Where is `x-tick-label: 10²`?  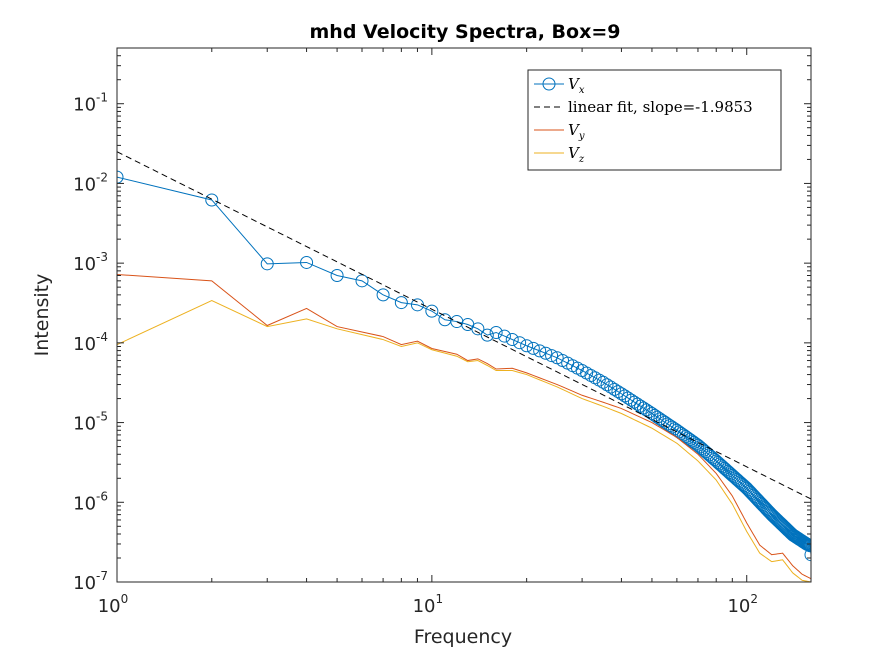
x-tick-label: 10² is located at coordinates (742, 604).